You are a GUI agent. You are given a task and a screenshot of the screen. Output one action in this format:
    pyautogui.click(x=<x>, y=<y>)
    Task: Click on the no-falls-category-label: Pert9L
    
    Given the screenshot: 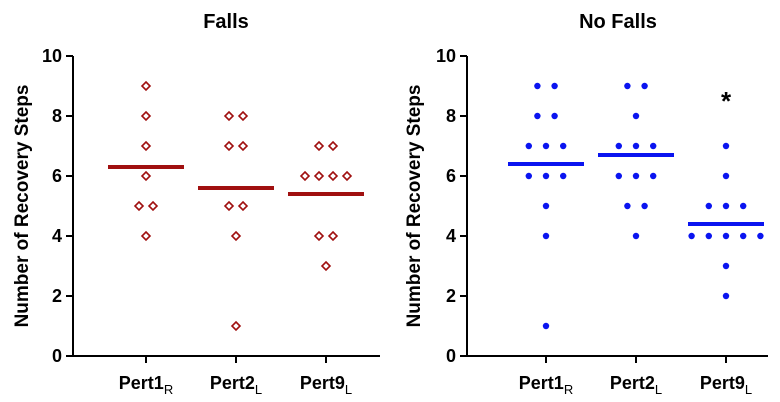 What is the action you would take?
    pyautogui.click(x=726, y=385)
    